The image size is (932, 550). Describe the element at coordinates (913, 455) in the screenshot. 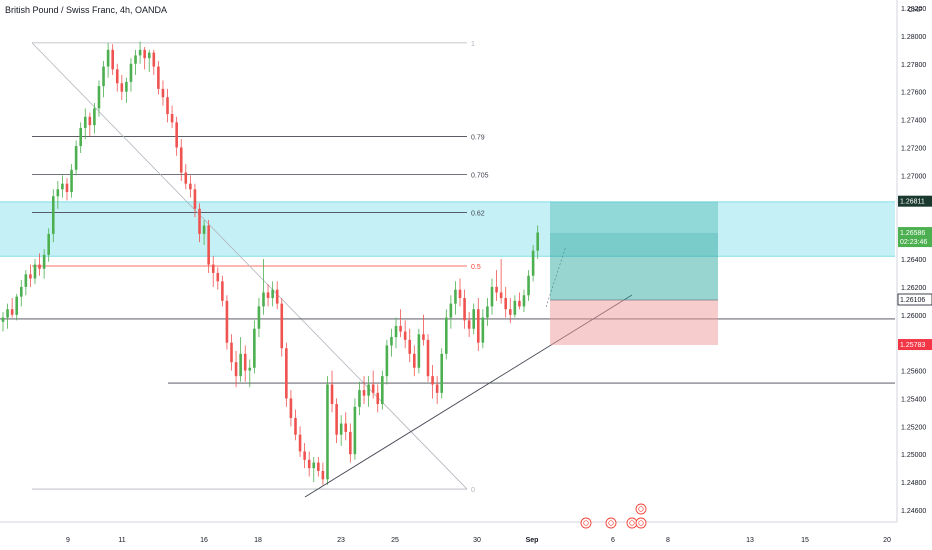

I see `price-tick-label: 1.25000` at that location.